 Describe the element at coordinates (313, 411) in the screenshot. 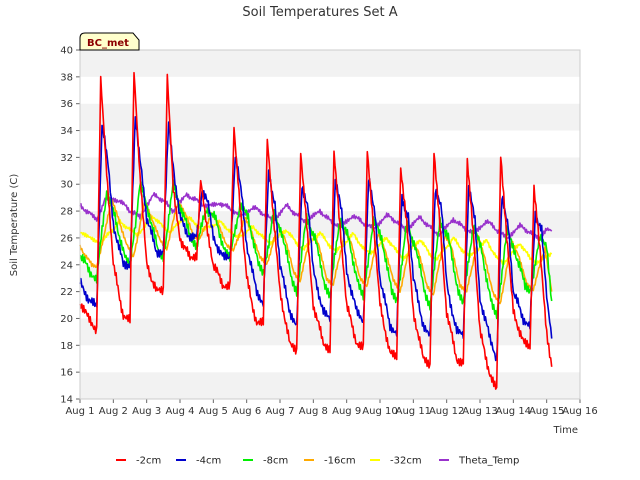

I see `x-tick-label: Aug 8` at that location.